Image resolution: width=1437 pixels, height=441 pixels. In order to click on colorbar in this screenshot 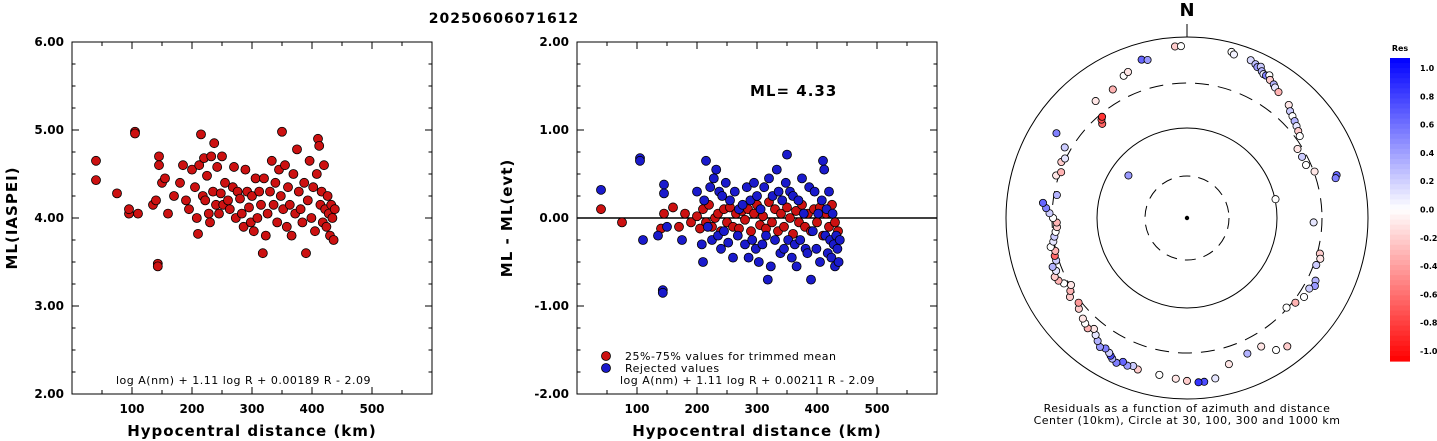, I will do `click(1400, 210)`.